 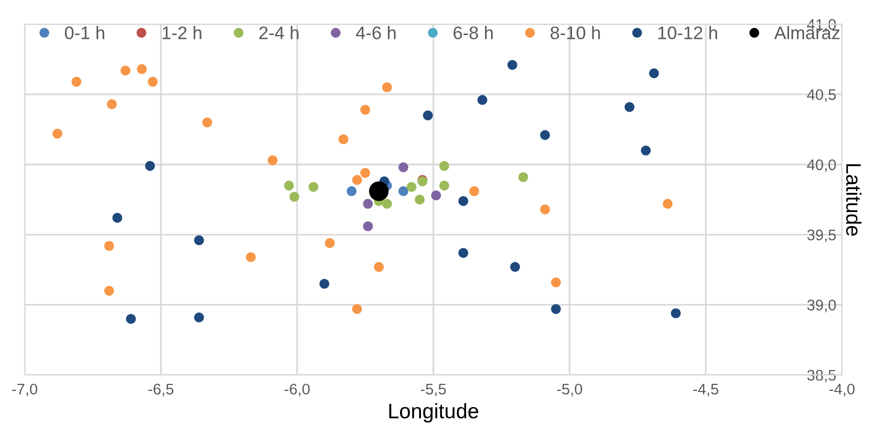 I want to click on legend-label: 2-4 h, so click(x=278, y=33).